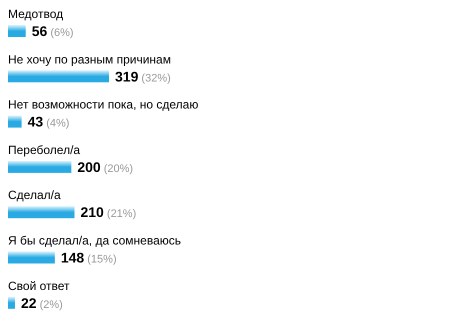 The image size is (450, 331). I want to click on y-tick-label: Переболел/а, so click(44, 149).